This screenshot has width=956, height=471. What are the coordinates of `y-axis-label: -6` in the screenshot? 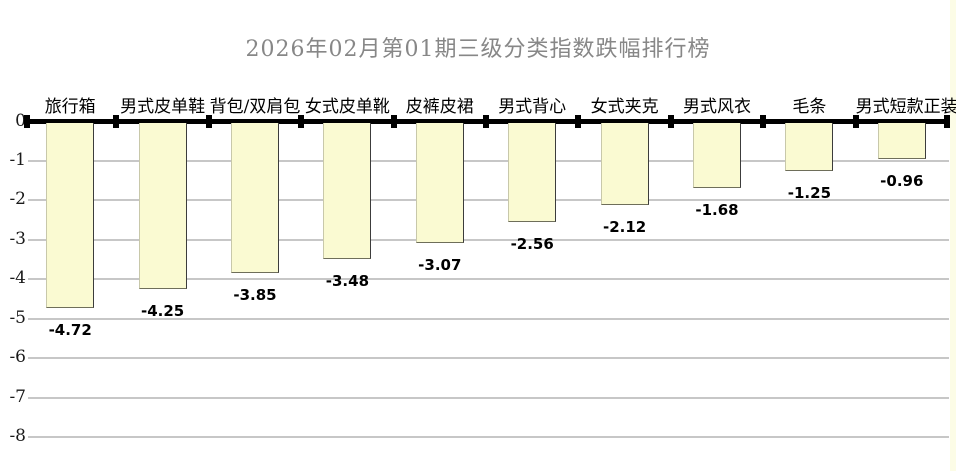 It's located at (17, 357).